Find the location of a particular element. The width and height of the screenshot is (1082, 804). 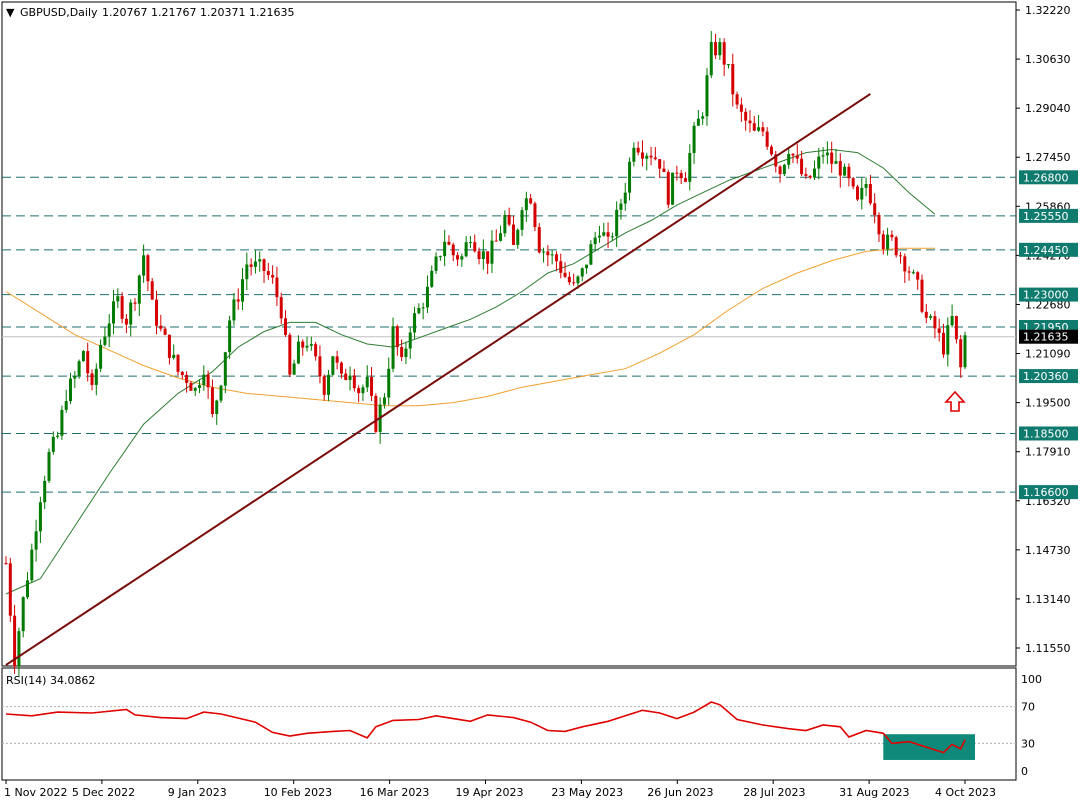

current-price-box is located at coordinates (1048, 336).